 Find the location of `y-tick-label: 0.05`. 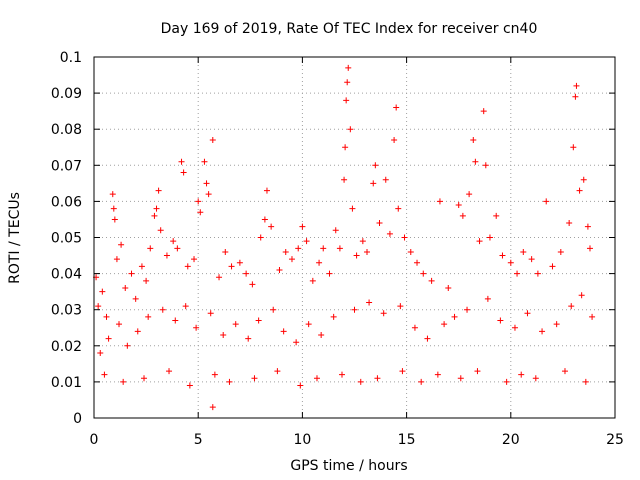

y-tick-label: 0.05 is located at coordinates (66, 239).